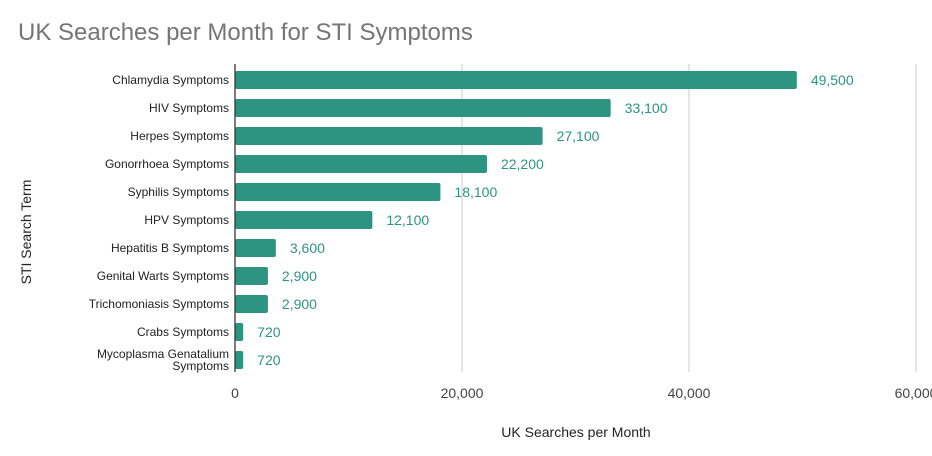  I want to click on x-axis-label: UK Searches per Month, so click(575, 432).